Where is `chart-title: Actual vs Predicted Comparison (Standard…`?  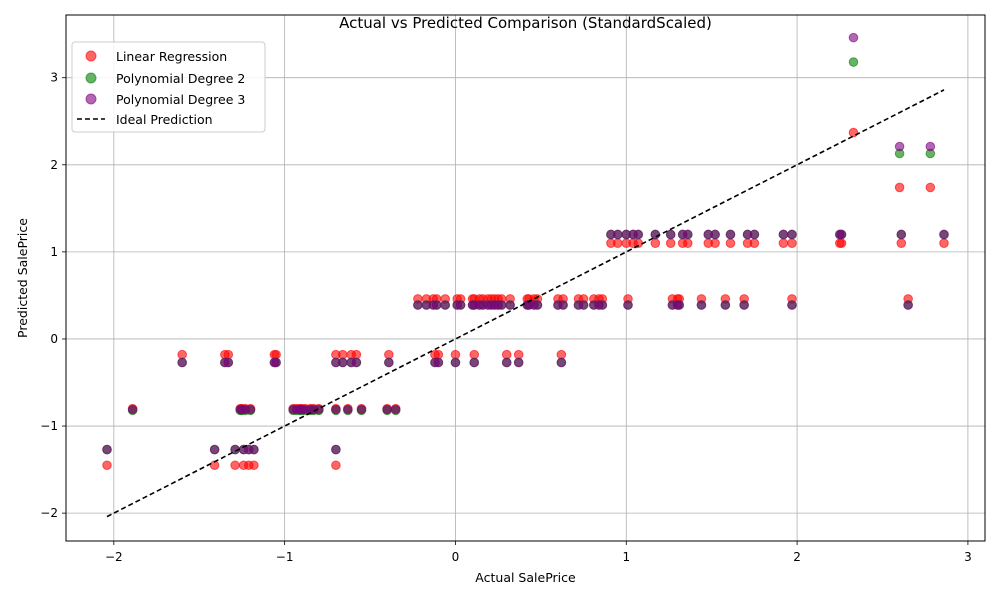 chart-title: Actual vs Predicted Comparison (Standard… is located at coordinates (525, 23).